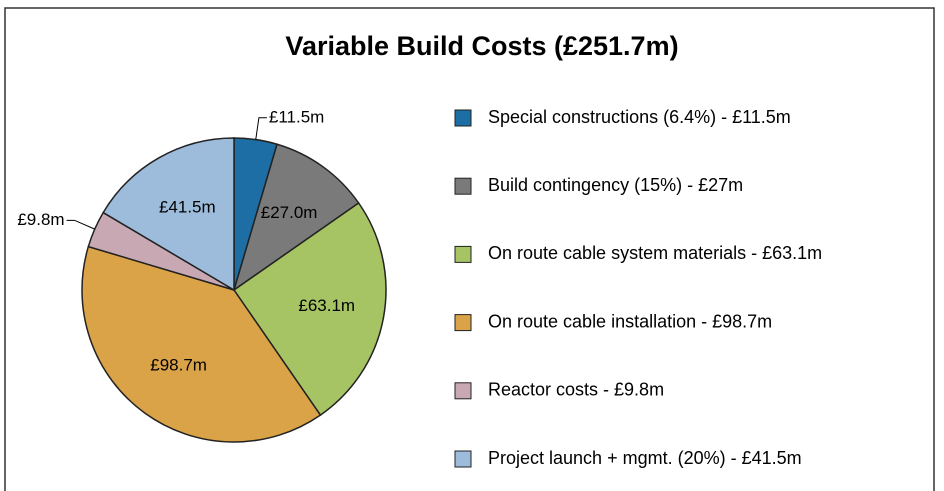 The height and width of the screenshot is (491, 944). I want to click on data-label: £63.1m, so click(326, 305).